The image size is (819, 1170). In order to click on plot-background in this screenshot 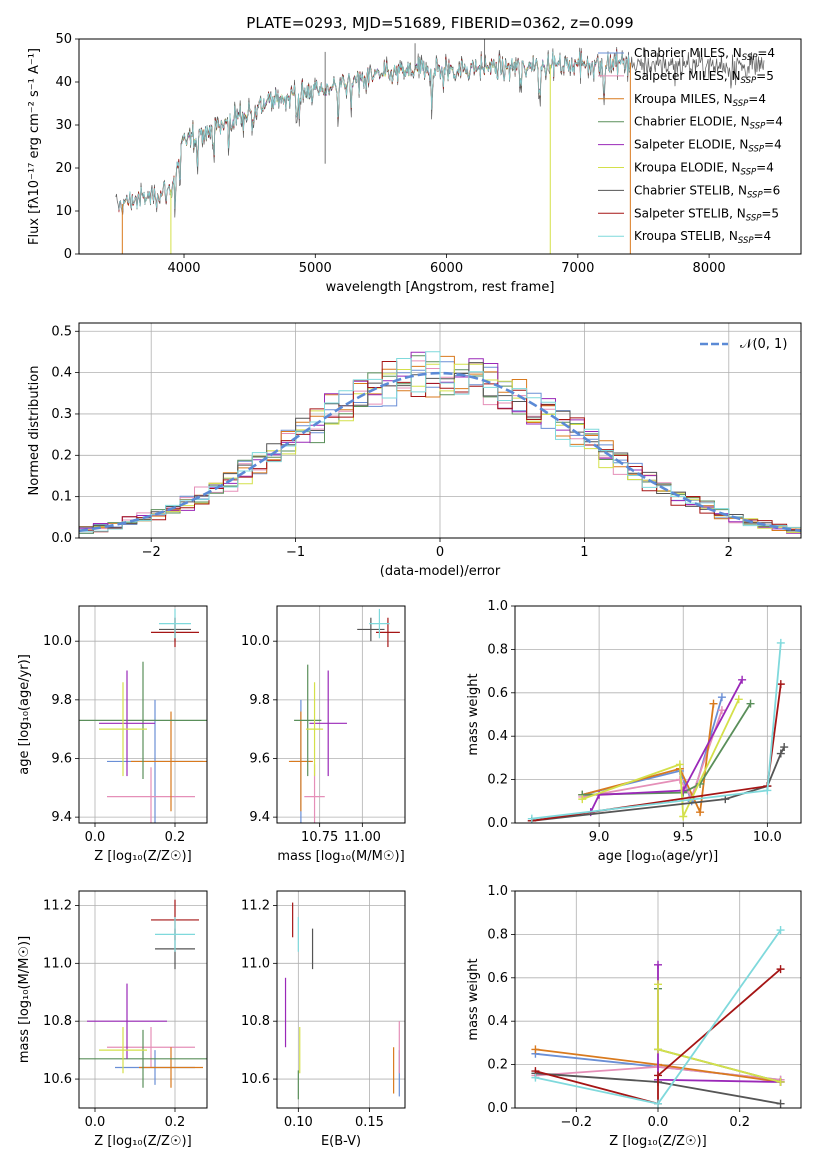, I will do `click(658, 714)`.